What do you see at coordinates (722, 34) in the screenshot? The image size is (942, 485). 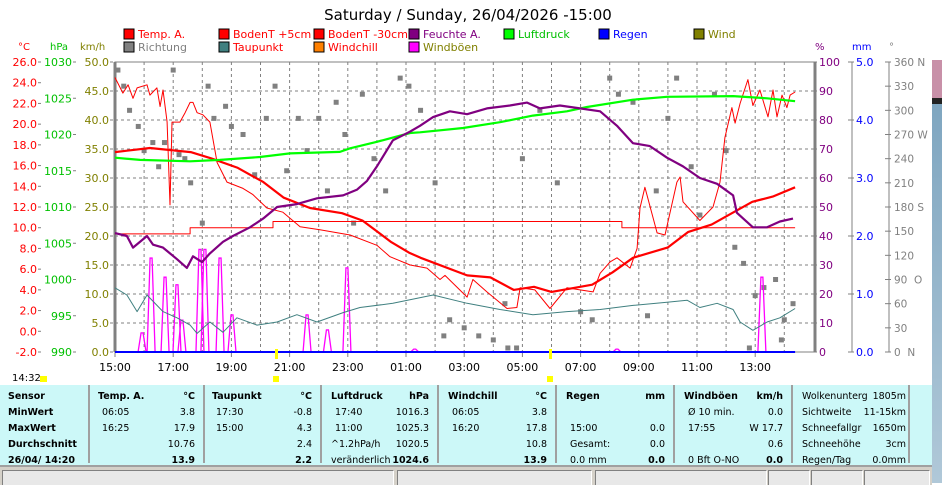 I see `legend-label: Wind` at bounding box center [722, 34].